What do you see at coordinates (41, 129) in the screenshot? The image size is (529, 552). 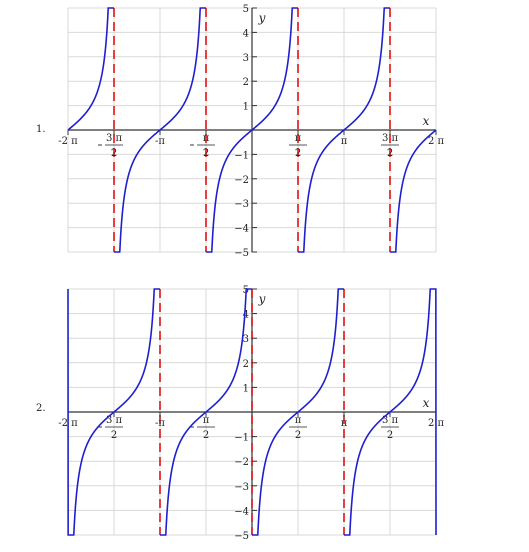 I see `panel-1-number: 1.` at bounding box center [41, 129].